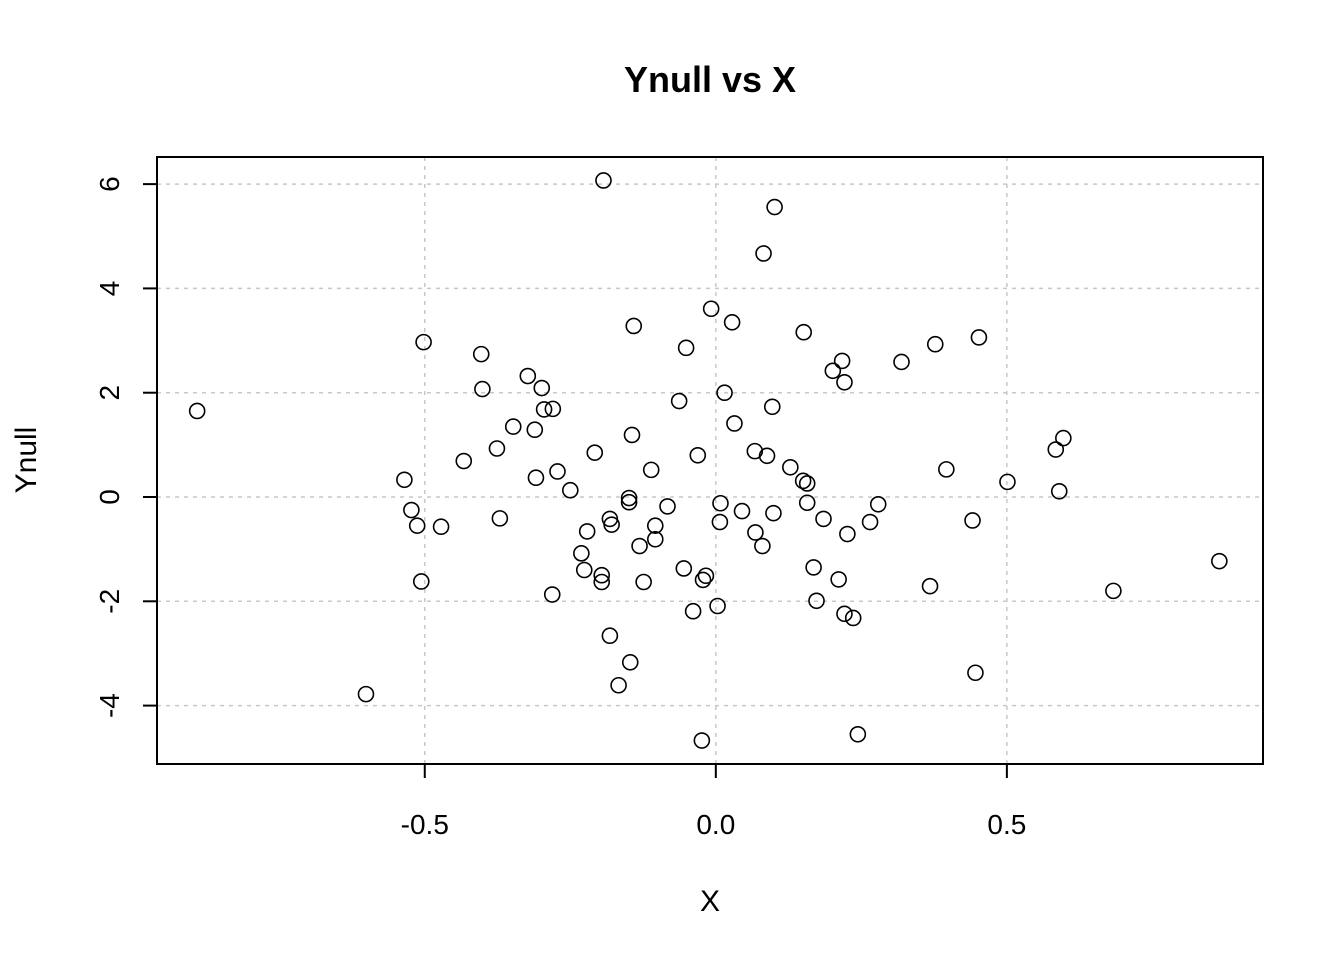 Image resolution: width=1344 pixels, height=960 pixels. I want to click on y-tick-label: 0, so click(109, 497).